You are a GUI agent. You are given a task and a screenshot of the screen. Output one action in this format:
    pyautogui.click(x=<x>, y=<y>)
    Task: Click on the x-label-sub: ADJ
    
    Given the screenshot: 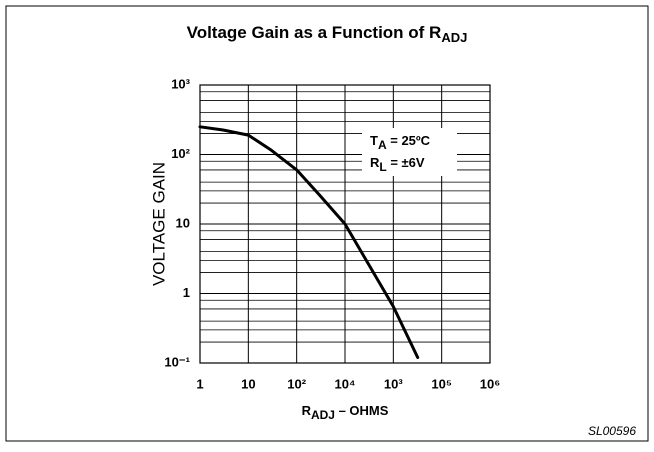 What is the action you would take?
    pyautogui.click(x=323, y=415)
    